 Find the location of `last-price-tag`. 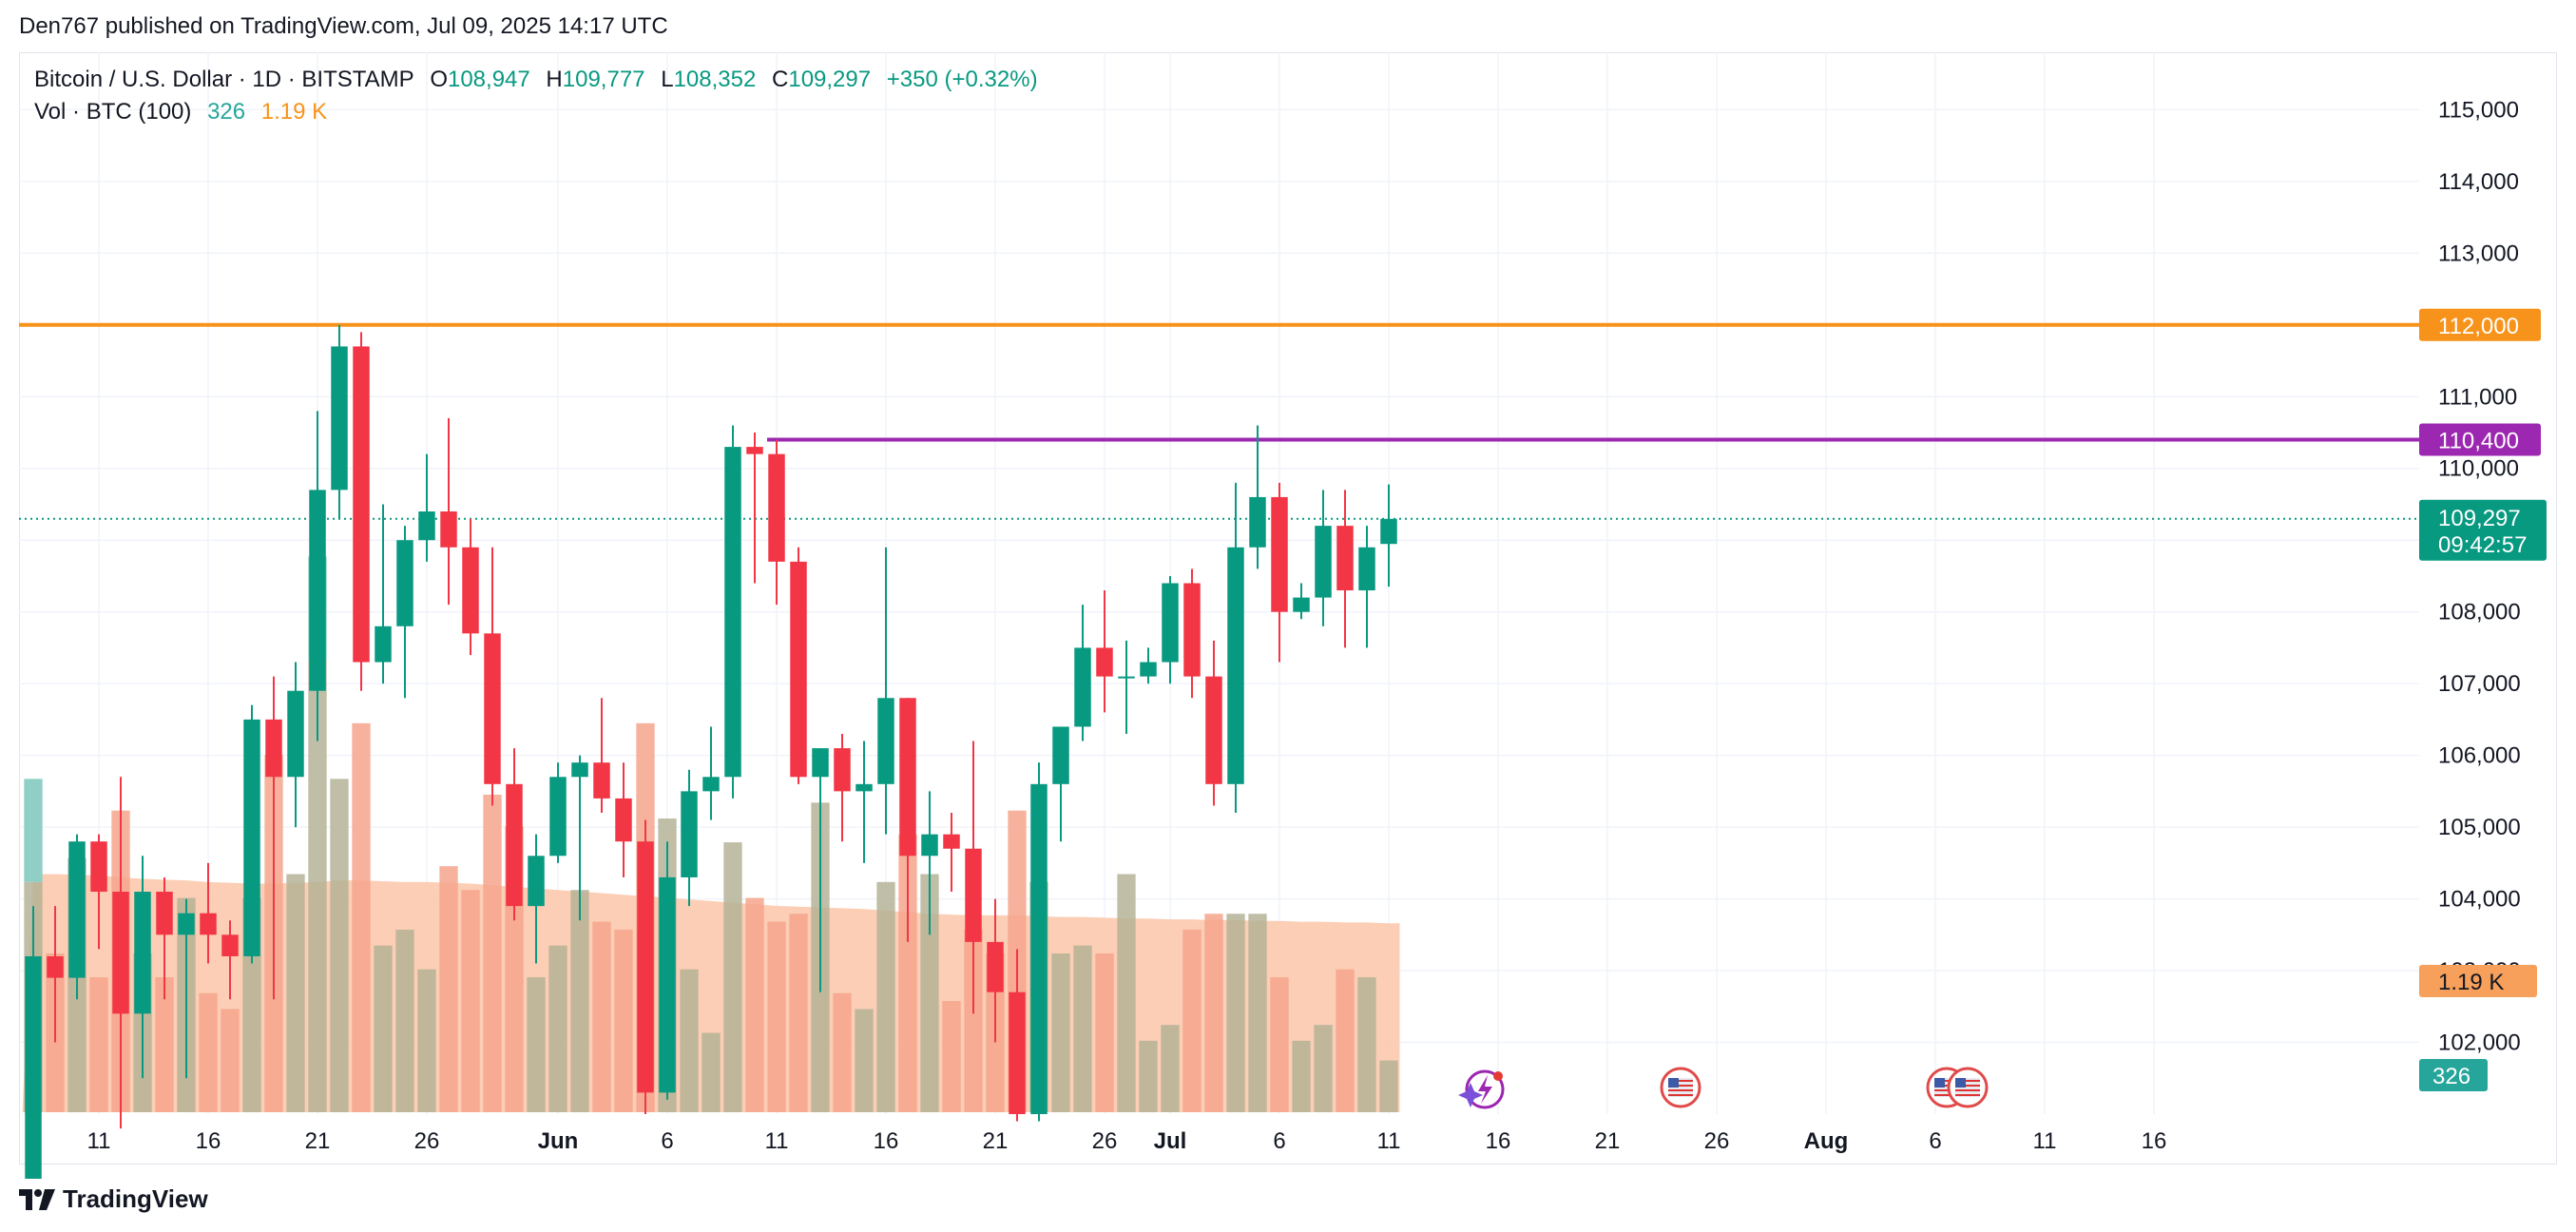

last-price-tag is located at coordinates (2483, 530).